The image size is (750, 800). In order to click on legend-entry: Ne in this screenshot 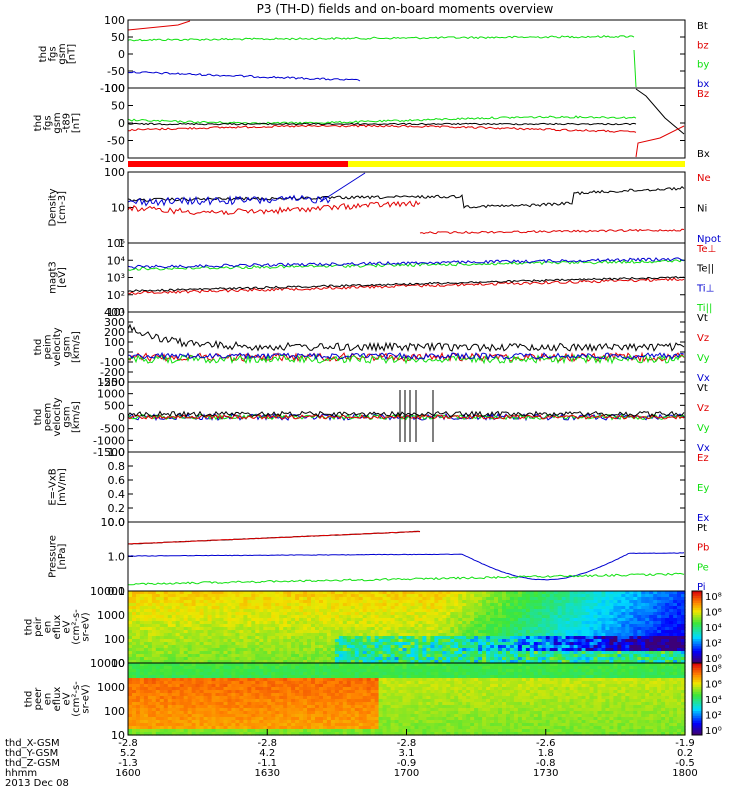, I will do `click(704, 178)`.